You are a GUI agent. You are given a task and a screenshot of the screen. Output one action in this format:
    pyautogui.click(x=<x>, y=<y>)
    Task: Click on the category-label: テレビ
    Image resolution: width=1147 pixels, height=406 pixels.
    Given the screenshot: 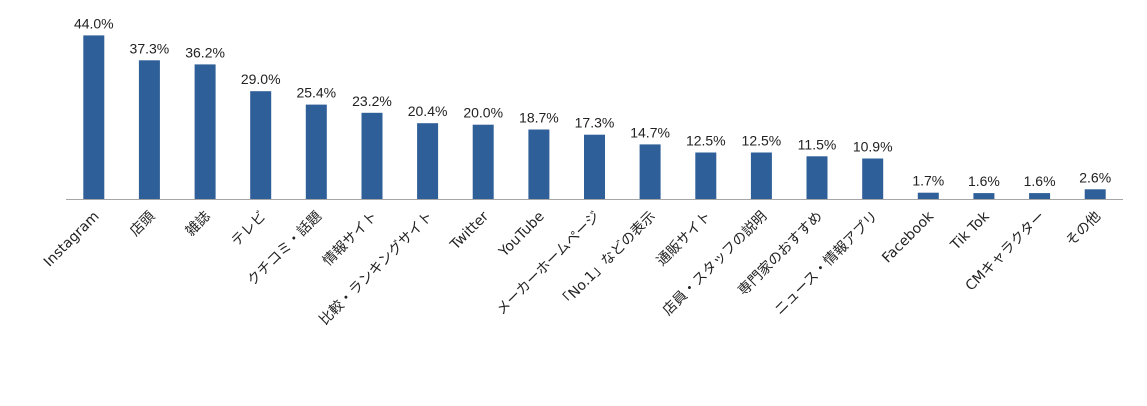 What is the action you would take?
    pyautogui.click(x=249, y=229)
    